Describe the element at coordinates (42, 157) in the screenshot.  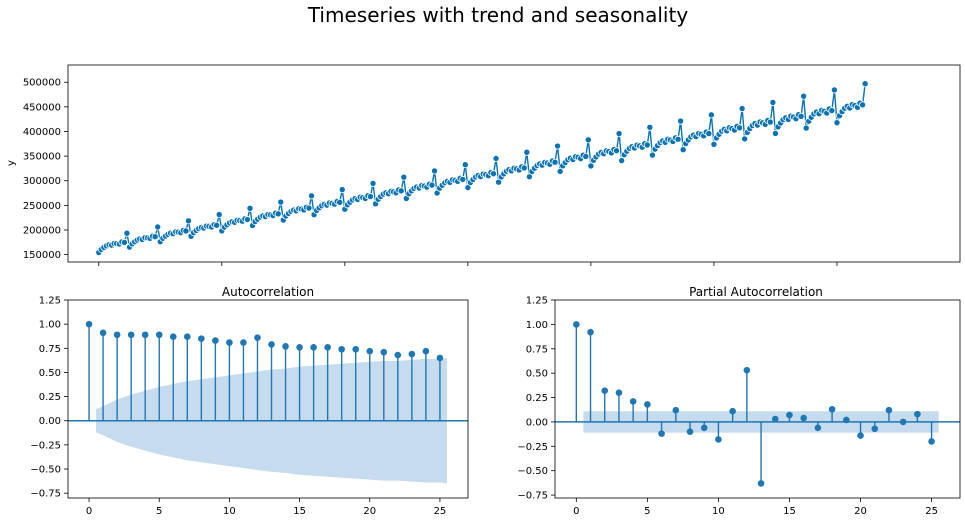
I see `timeseries-ytick-label: 350000` at that location.